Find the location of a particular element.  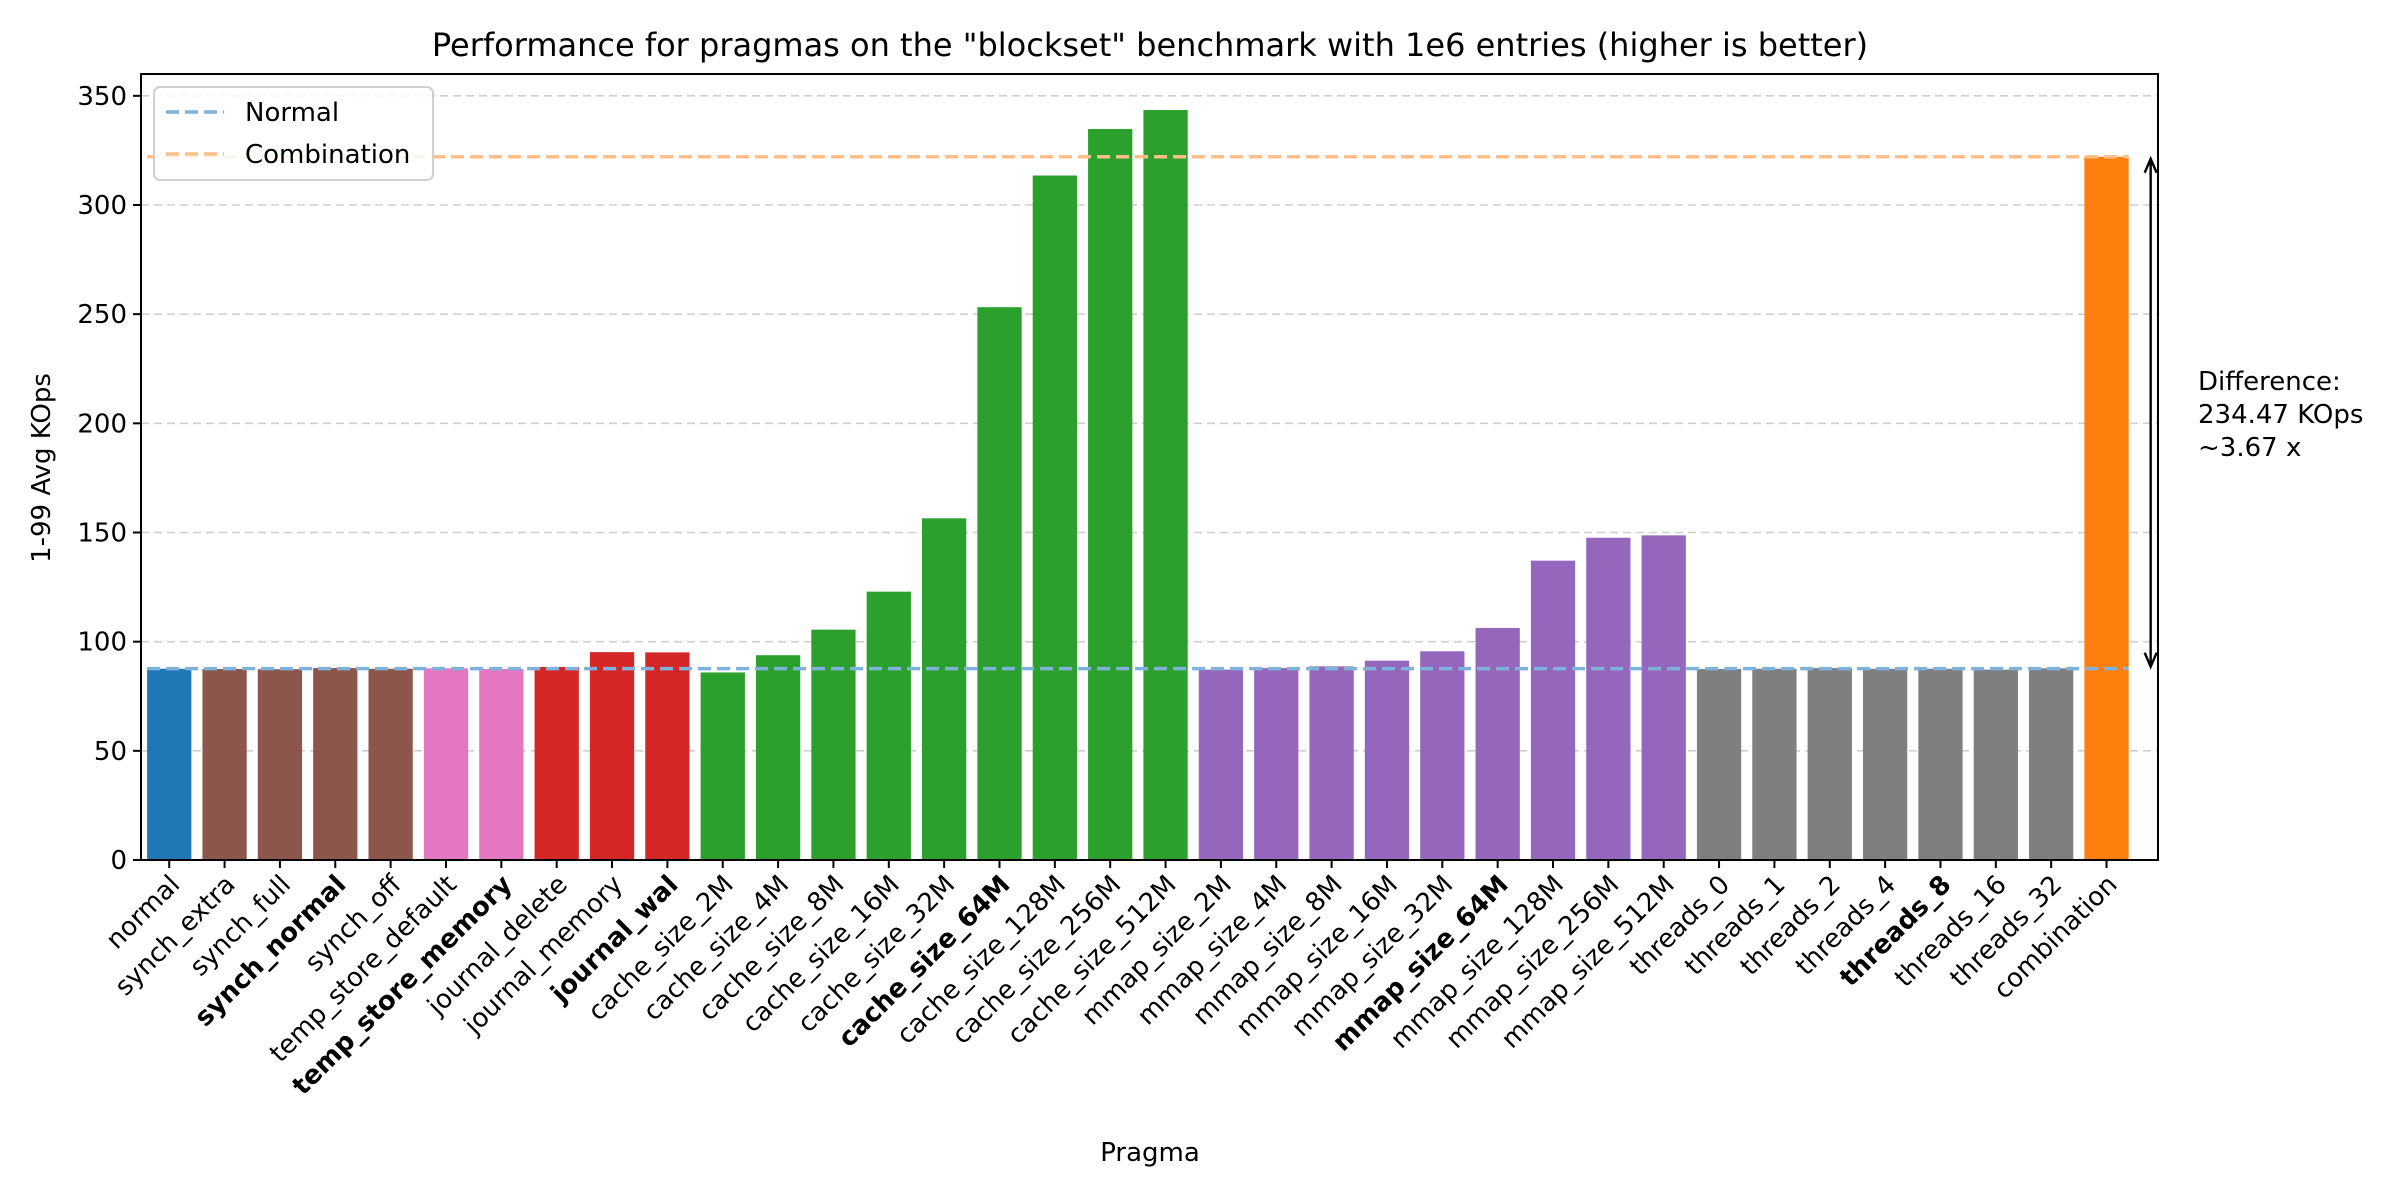

annotation-line: ~3.67 x is located at coordinates (2249, 448).